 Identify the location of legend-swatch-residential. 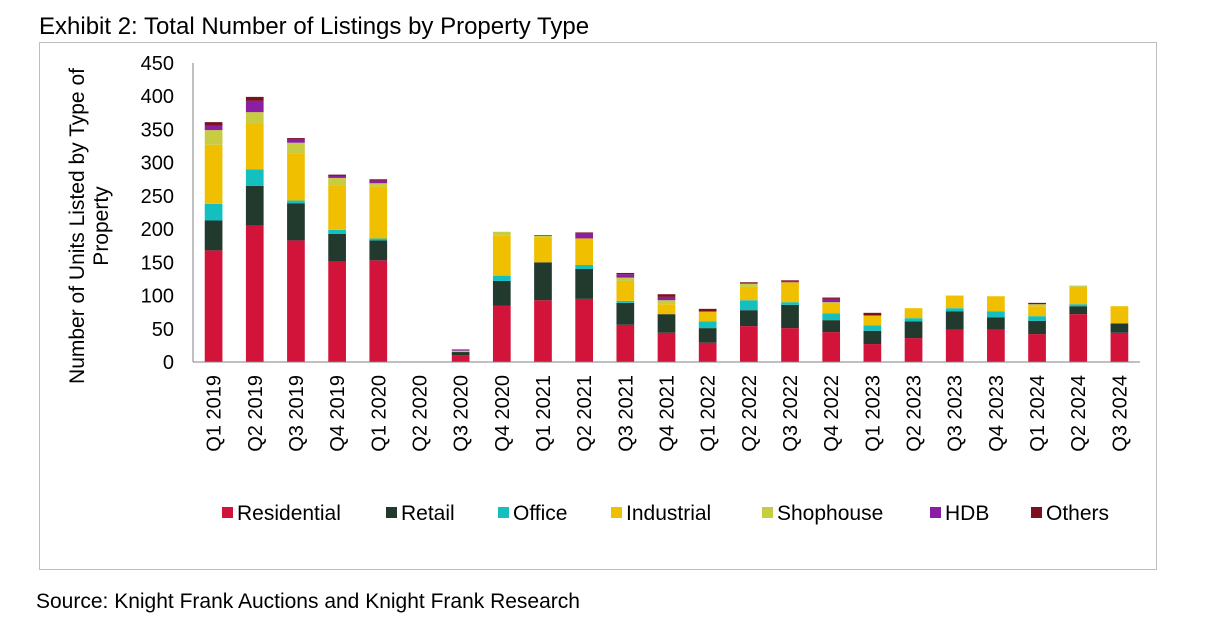
(227, 512).